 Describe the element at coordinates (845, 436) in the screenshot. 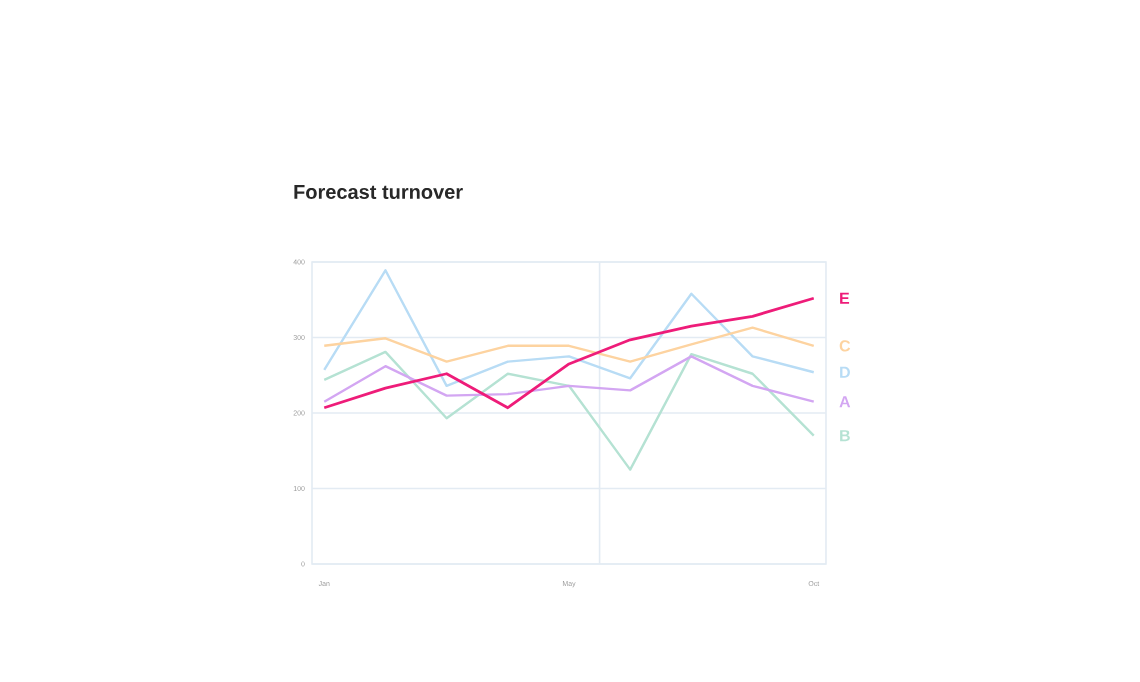

I see `series-label: B` at that location.